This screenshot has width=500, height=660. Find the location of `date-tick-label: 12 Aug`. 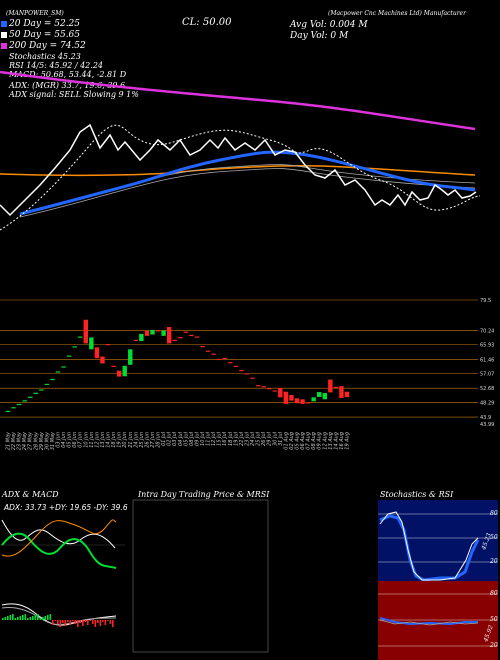

date-tick-label: 12 Aug is located at coordinates (325, 441).